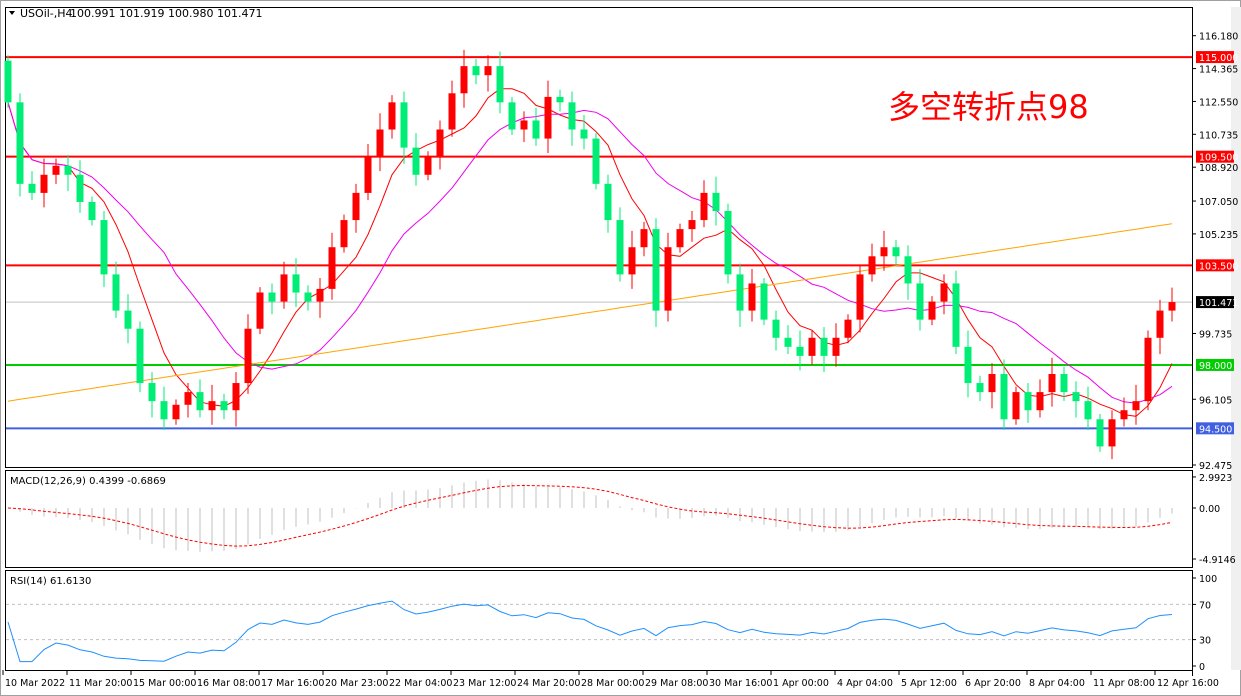 The image size is (1241, 696). Describe the element at coordinates (484, 683) in the screenshot. I see `time-tick-label: 23 Mar 12:00` at that location.